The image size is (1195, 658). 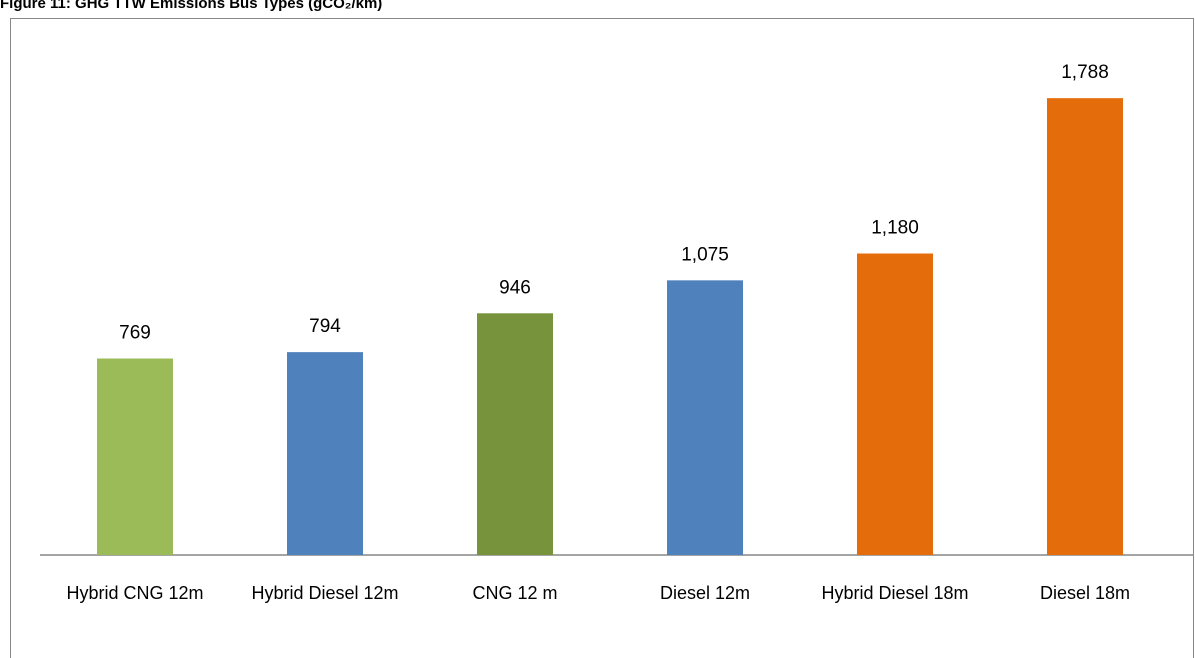 What do you see at coordinates (515, 593) in the screenshot?
I see `x-tick-label: CNG 12 m` at bounding box center [515, 593].